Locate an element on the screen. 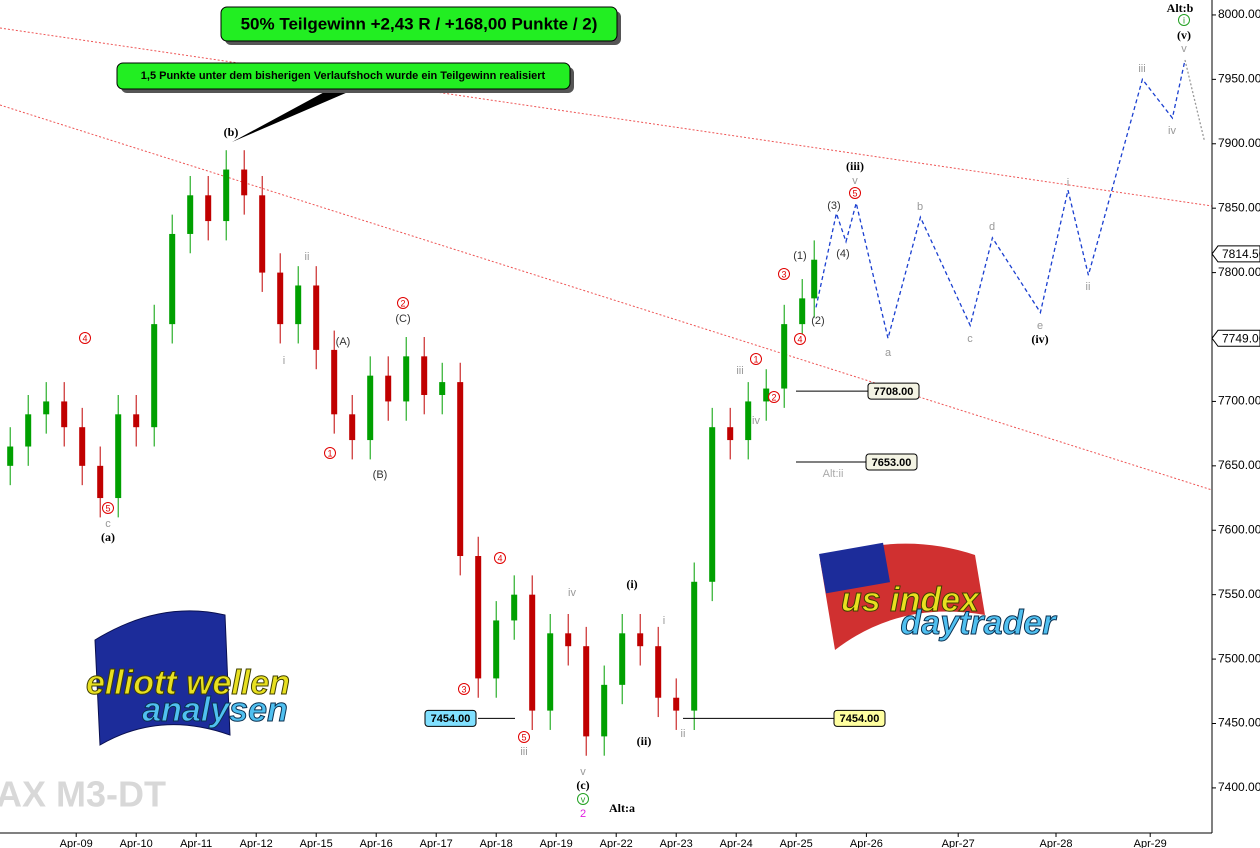  x-tick-label: Apr-18 is located at coordinates (496, 843).